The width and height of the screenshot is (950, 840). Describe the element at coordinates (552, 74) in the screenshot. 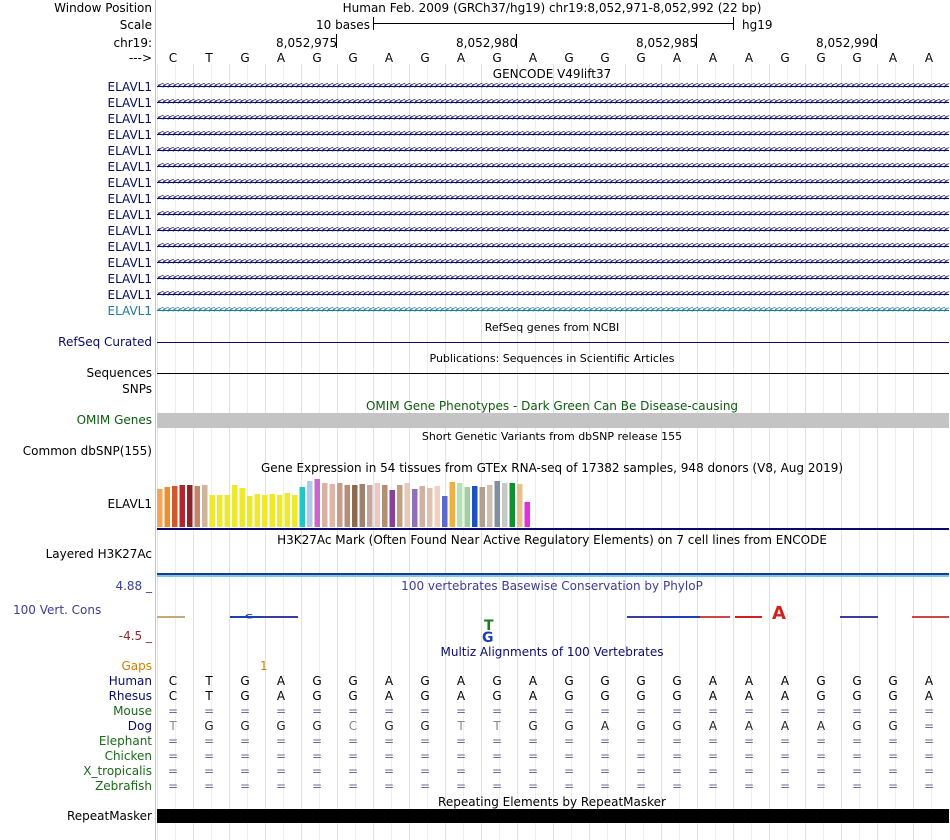

I see `gencode-title: GENCODE V49lift37` at that location.